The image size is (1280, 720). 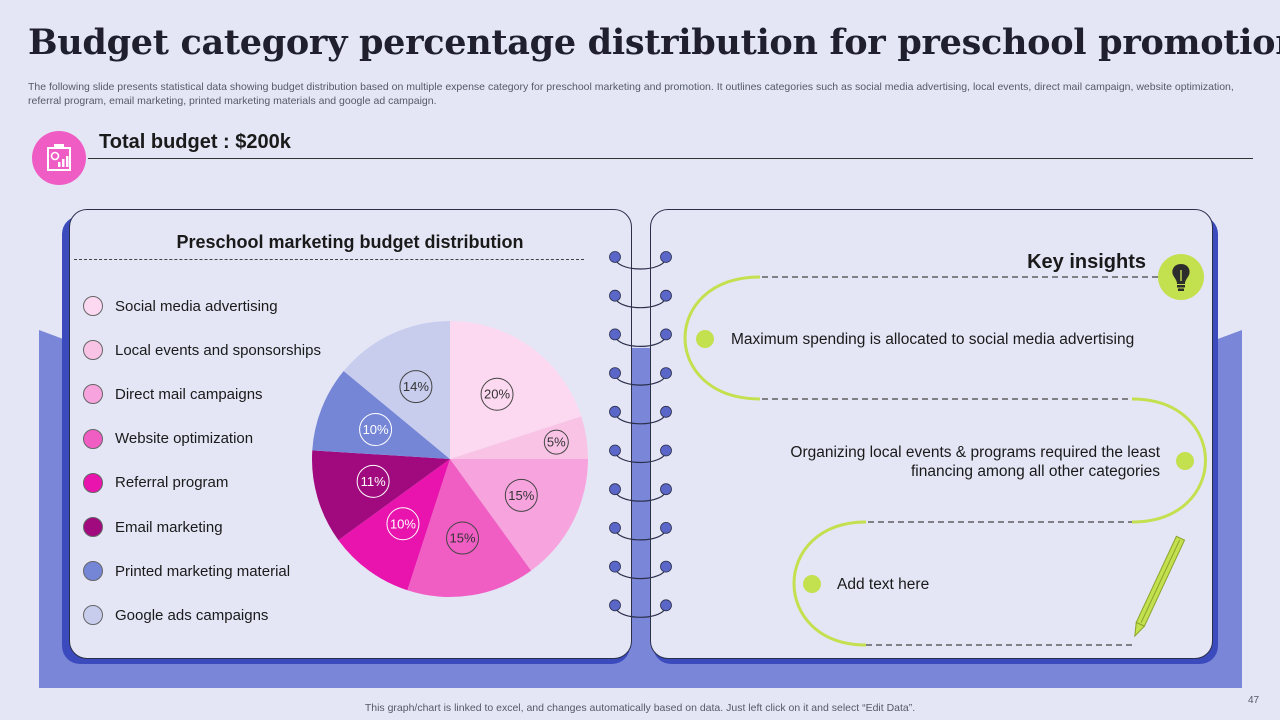 What do you see at coordinates (640, 434) in the screenshot?
I see `notebook-rings` at bounding box center [640, 434].